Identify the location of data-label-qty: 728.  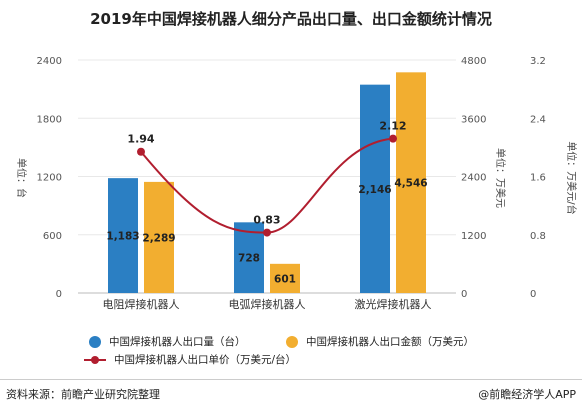
(249, 259).